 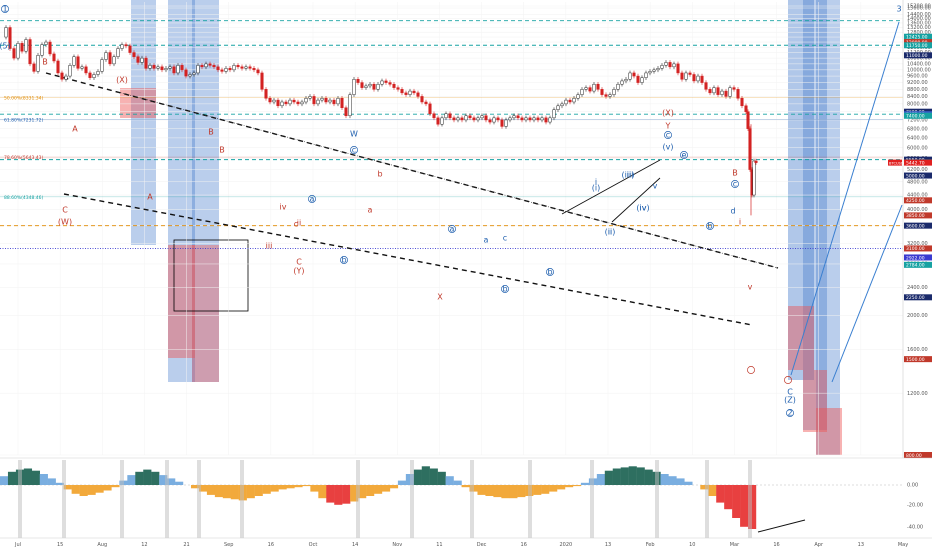 I want to click on price-box-label: 7400.00, so click(x=915, y=117).